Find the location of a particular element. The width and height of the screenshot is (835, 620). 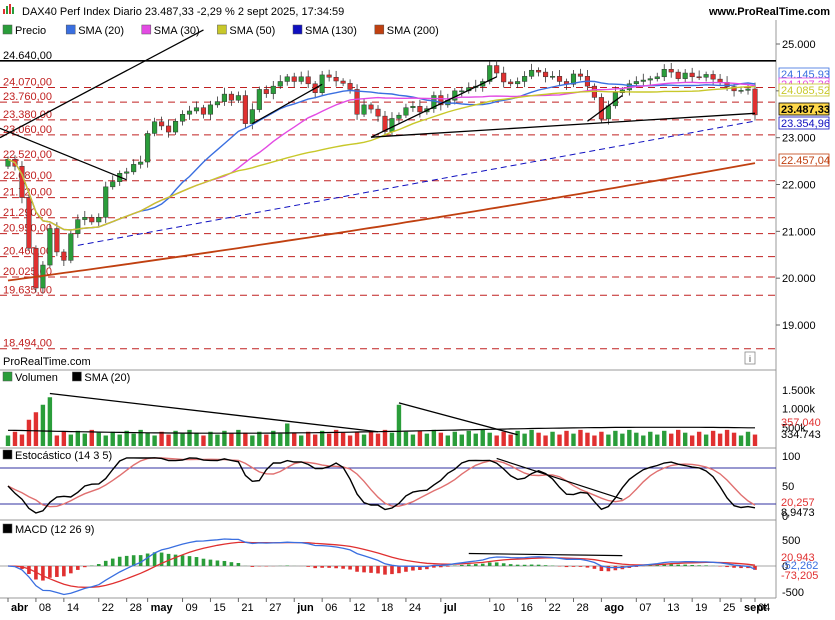

x-tick-label: ago is located at coordinates (614, 608).